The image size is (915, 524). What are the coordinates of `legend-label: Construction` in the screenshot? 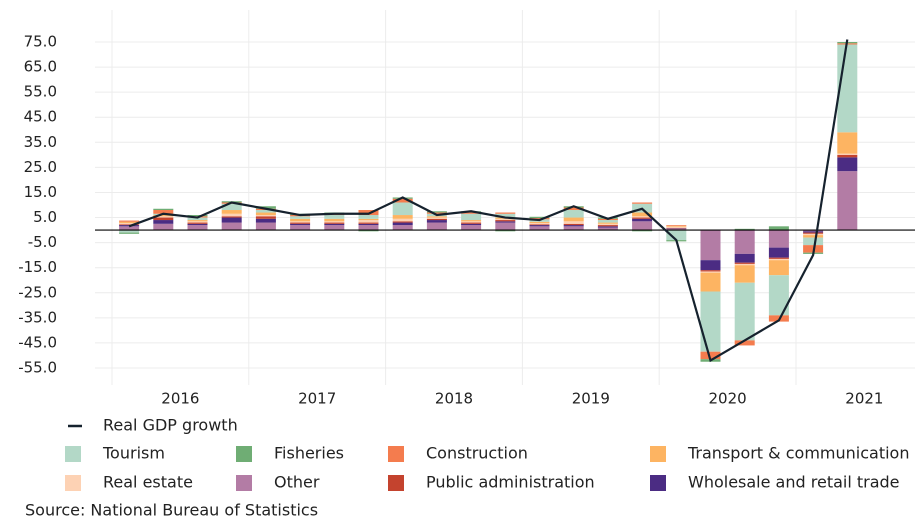 It's located at (477, 453).